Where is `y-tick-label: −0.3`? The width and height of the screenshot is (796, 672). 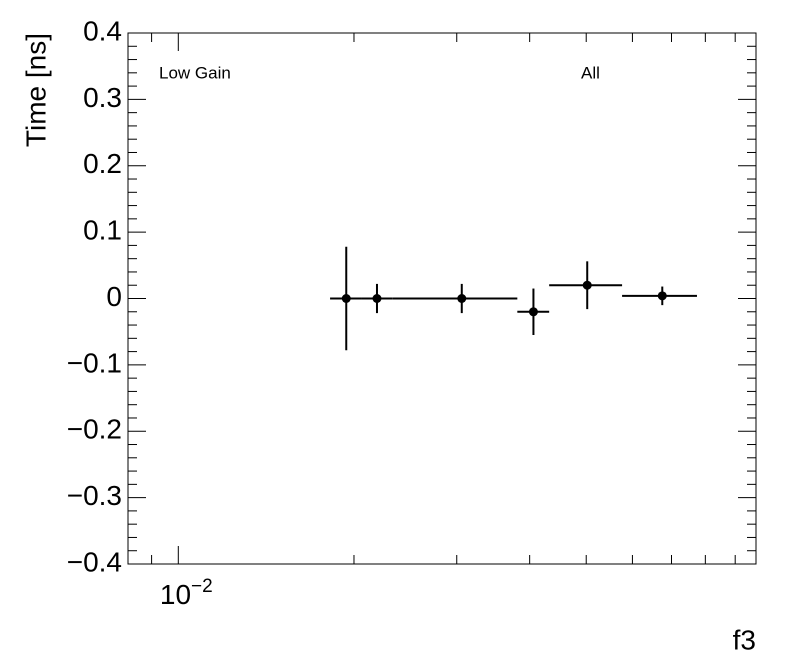 y-tick-label: −0.3 is located at coordinates (94, 495).